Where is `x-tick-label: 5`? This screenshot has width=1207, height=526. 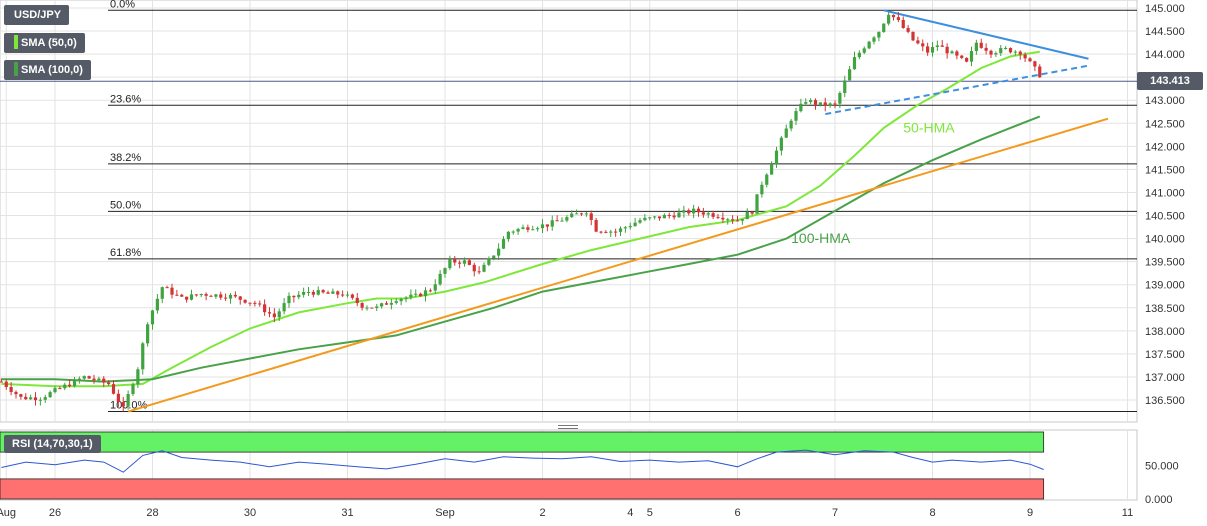
x-tick-label: 5 is located at coordinates (650, 513).